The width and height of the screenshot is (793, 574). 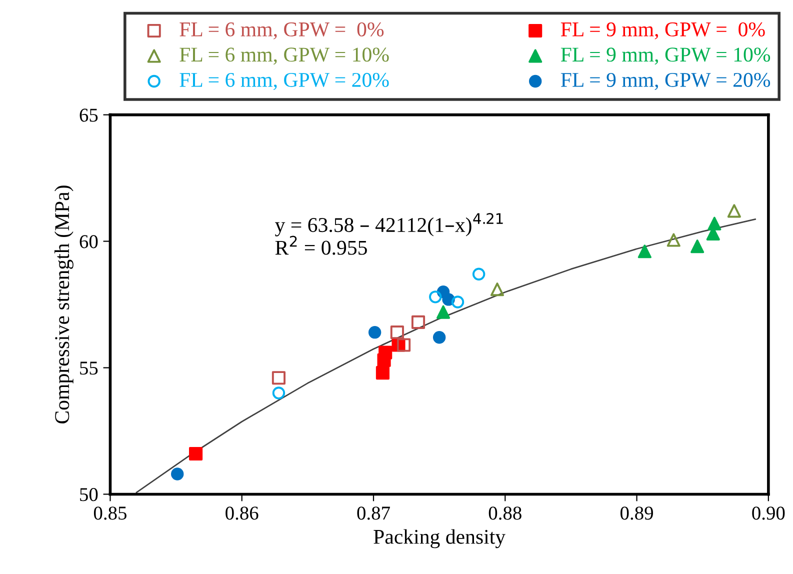 I want to click on x-tick-label: 0.87, so click(x=373, y=513).